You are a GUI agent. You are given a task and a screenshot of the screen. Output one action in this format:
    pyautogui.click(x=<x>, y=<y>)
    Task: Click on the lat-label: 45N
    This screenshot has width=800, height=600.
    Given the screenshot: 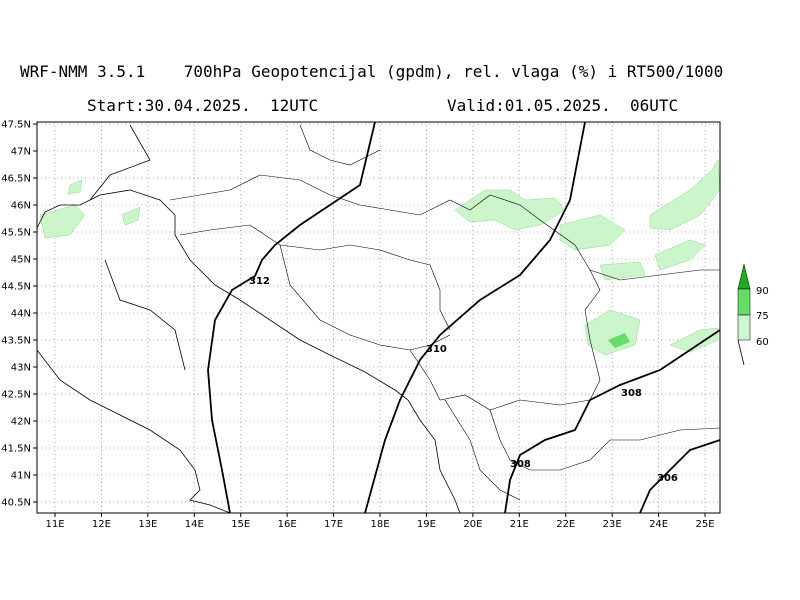 What is the action you would take?
    pyautogui.click(x=21, y=260)
    